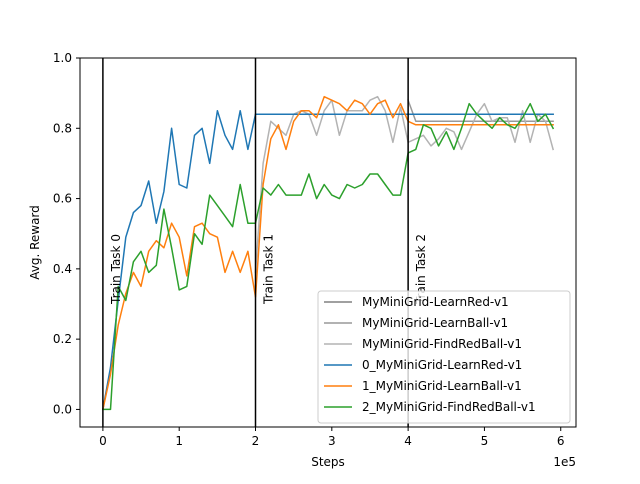 The image size is (640, 484). What do you see at coordinates (62, 199) in the screenshot?
I see `y-tick-label: 0.6` at bounding box center [62, 199].